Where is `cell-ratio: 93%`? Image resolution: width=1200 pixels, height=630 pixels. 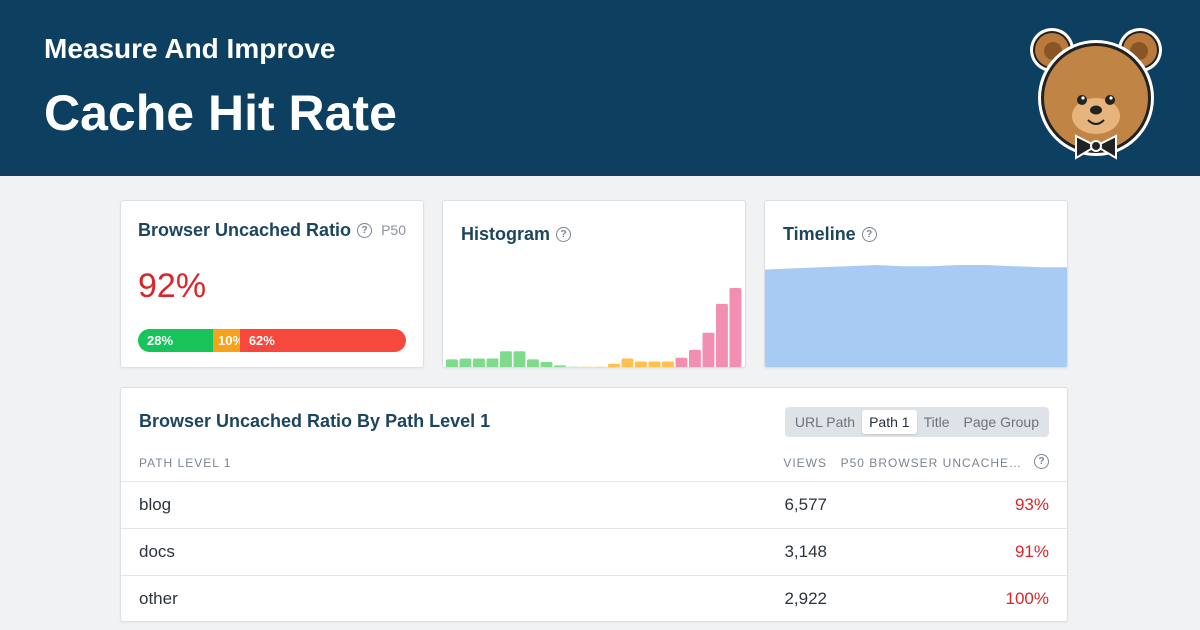
cell-ratio: 93% is located at coordinates (1031, 504).